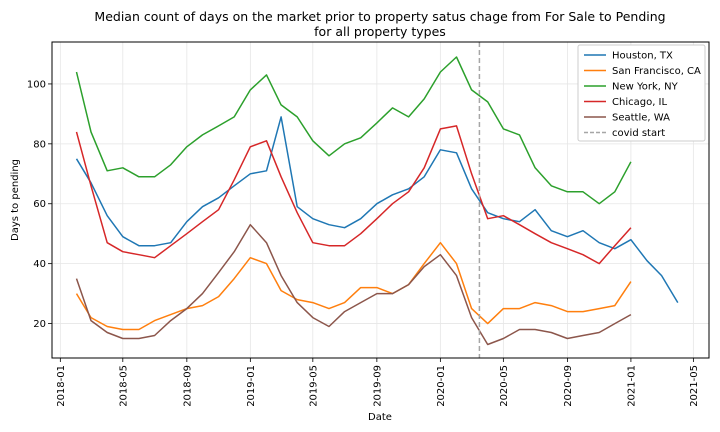 Image resolution: width=720 pixels, height=432 pixels. Describe the element at coordinates (641, 118) in the screenshot. I see `legend-label: Seattle, WA` at that location.